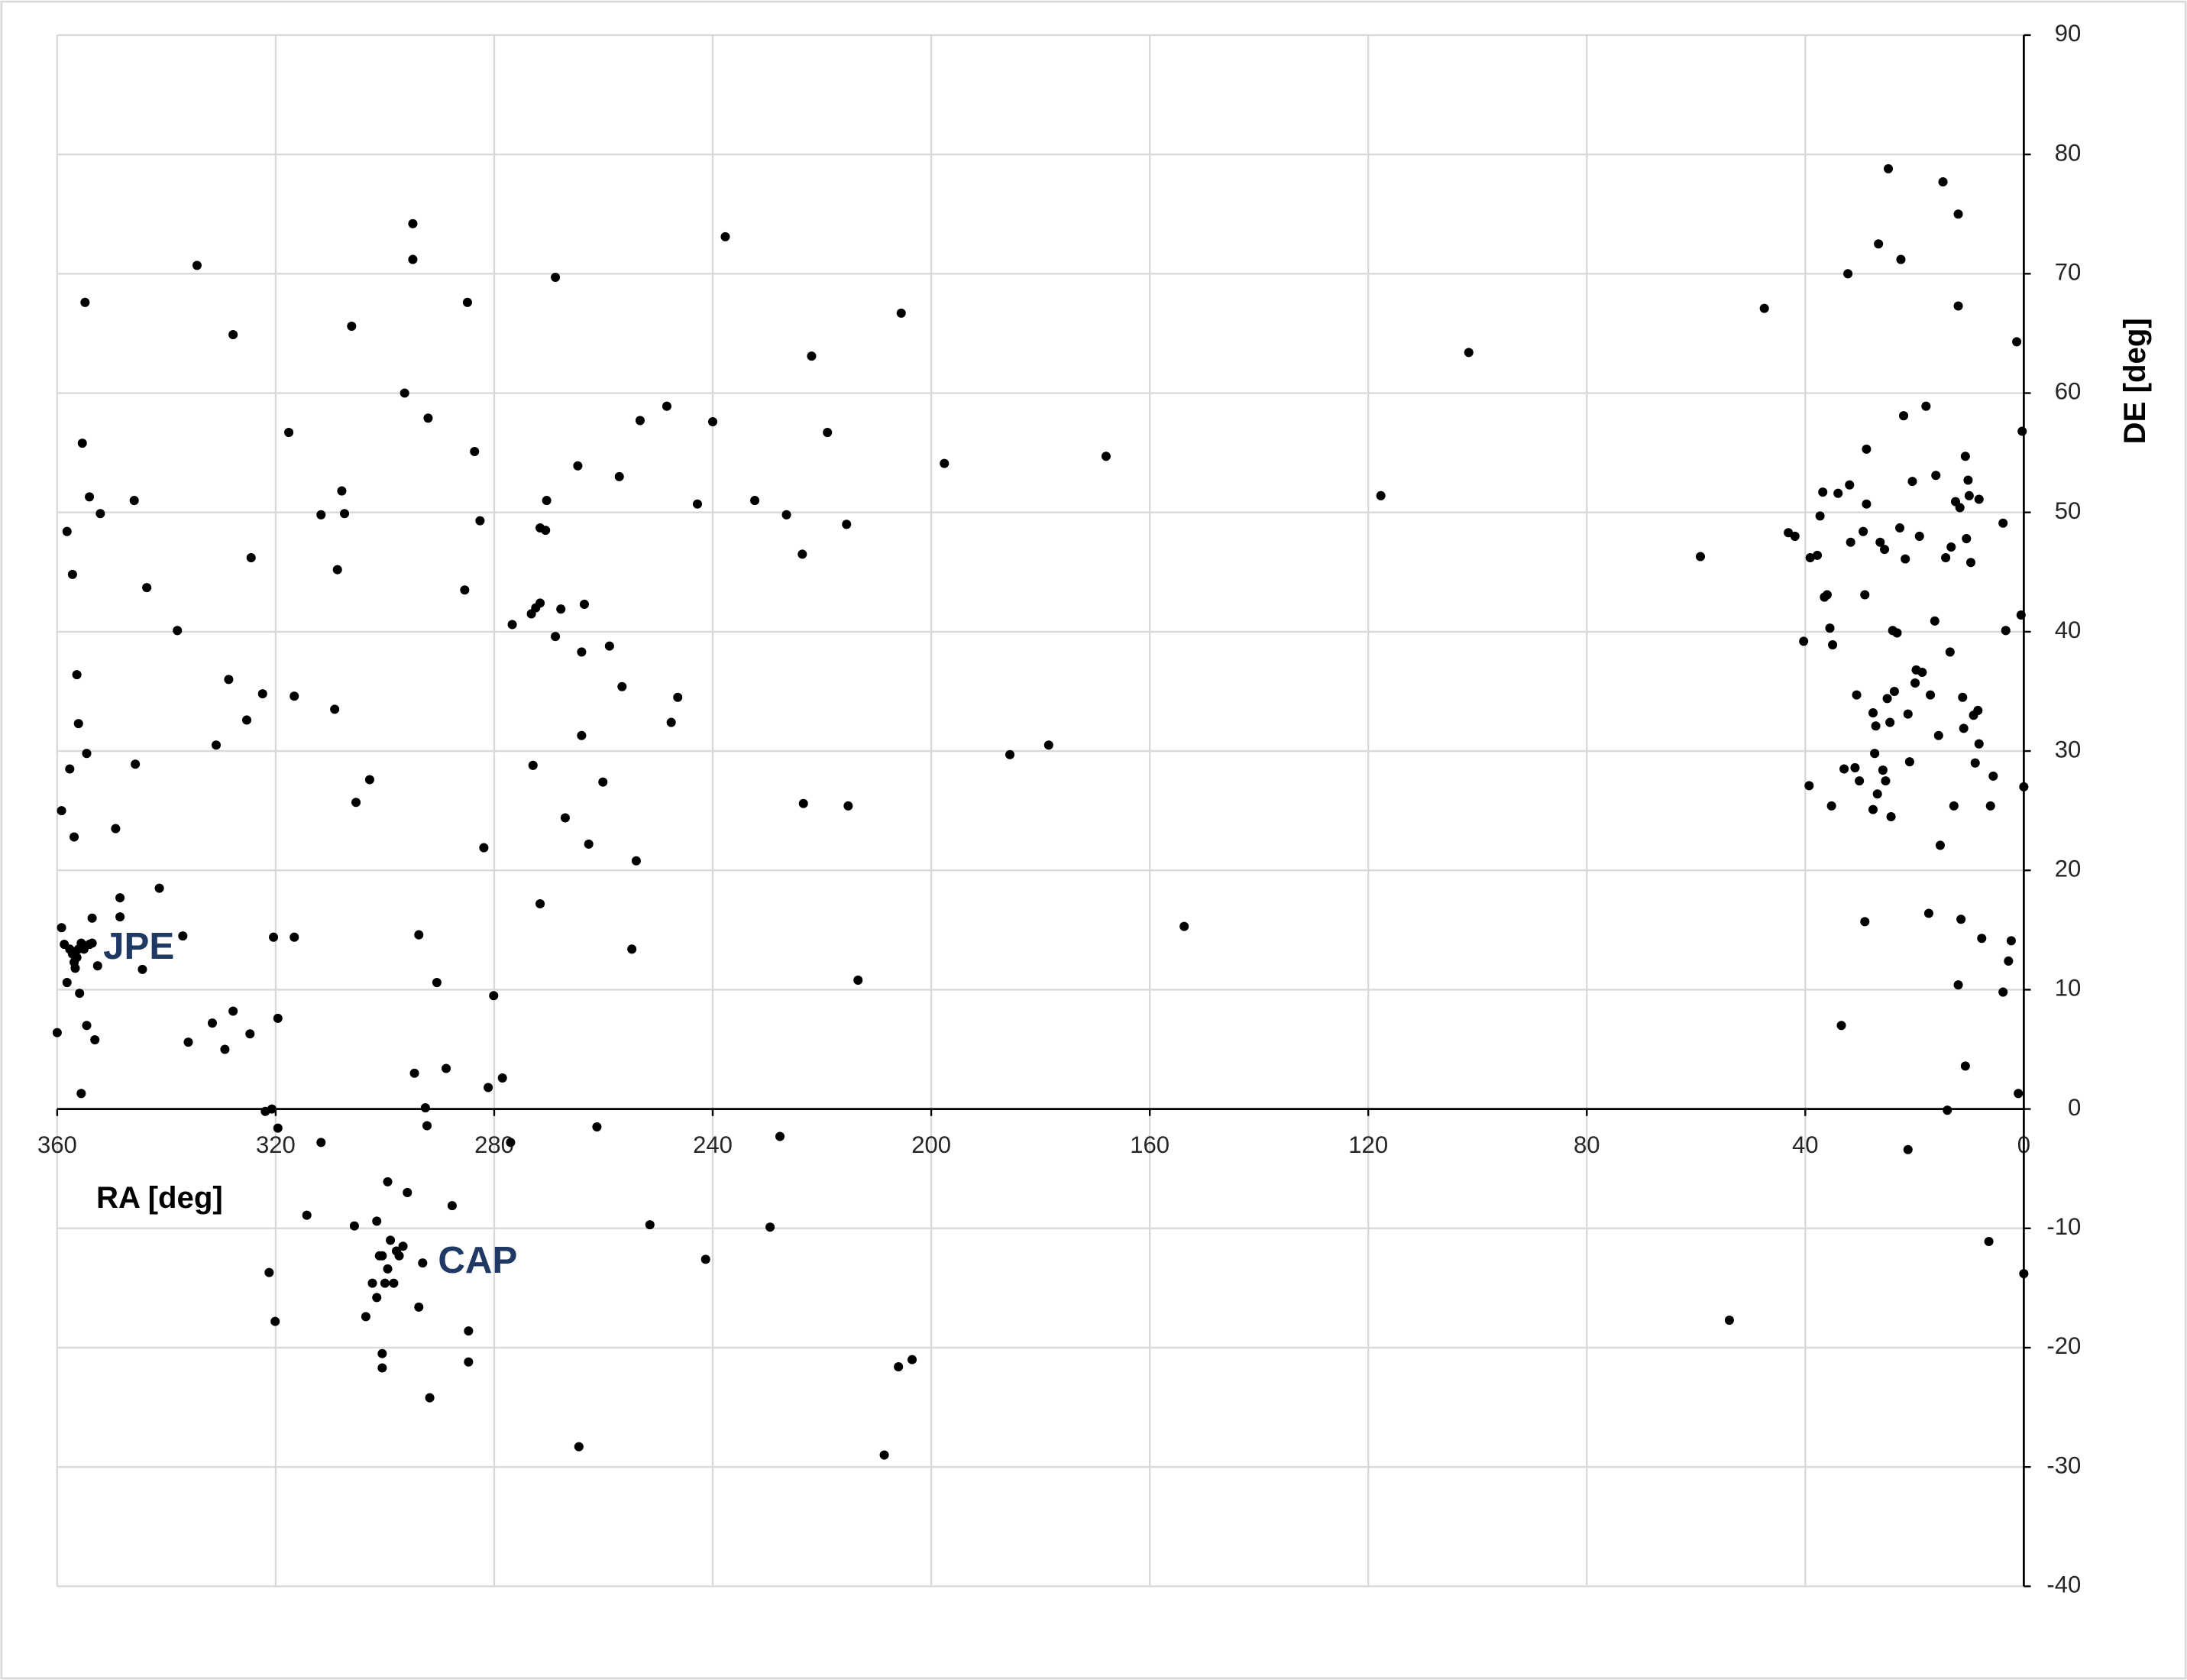 The height and width of the screenshot is (1680, 2187). What do you see at coordinates (57, 1144) in the screenshot?
I see `x-tick-label: 360` at bounding box center [57, 1144].